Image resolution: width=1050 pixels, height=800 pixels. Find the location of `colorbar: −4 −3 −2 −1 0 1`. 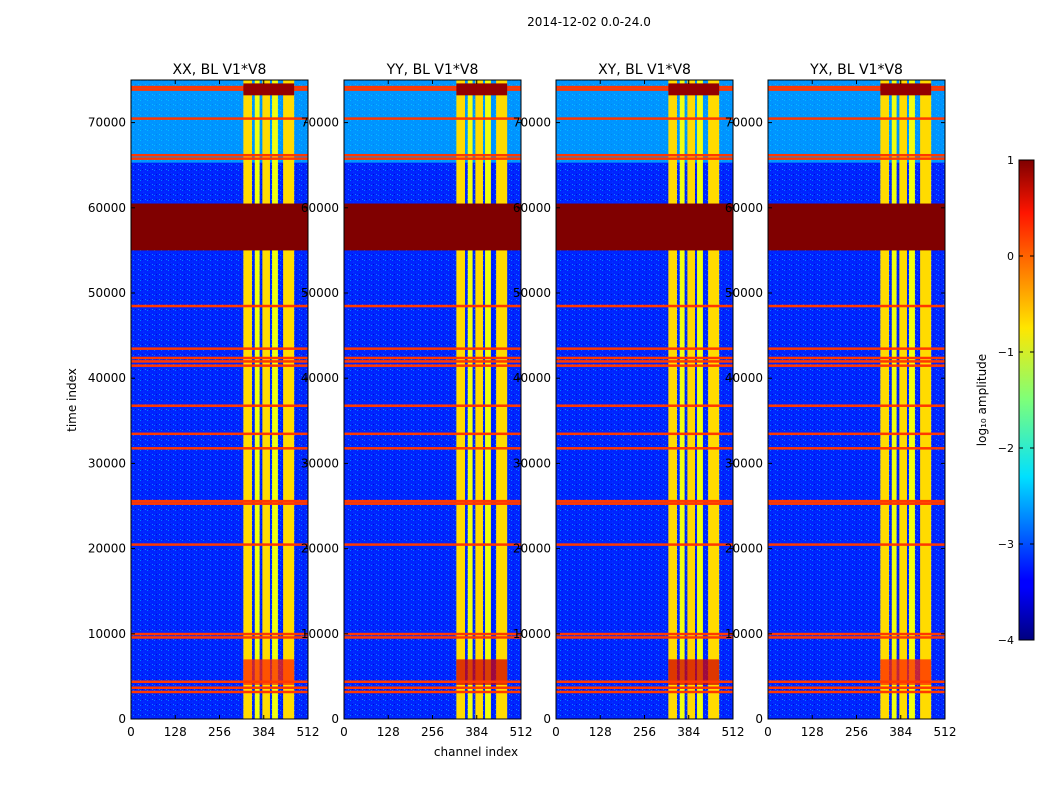

colorbar: −4 −3 −2 −1 0 1 is located at coordinates (1016, 400).